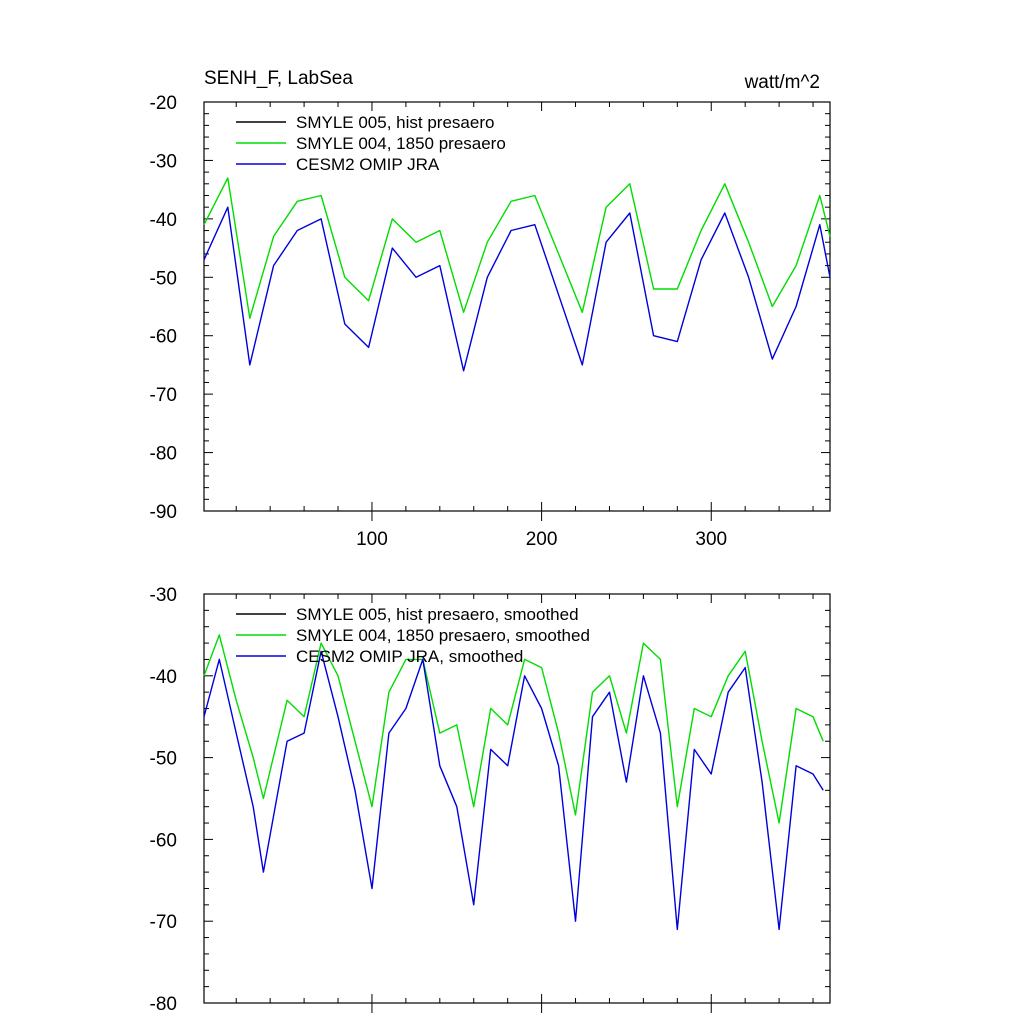 This screenshot has height=1024, width=1024. I want to click on chart-title: SENH_F, LabSea, so click(278, 78).